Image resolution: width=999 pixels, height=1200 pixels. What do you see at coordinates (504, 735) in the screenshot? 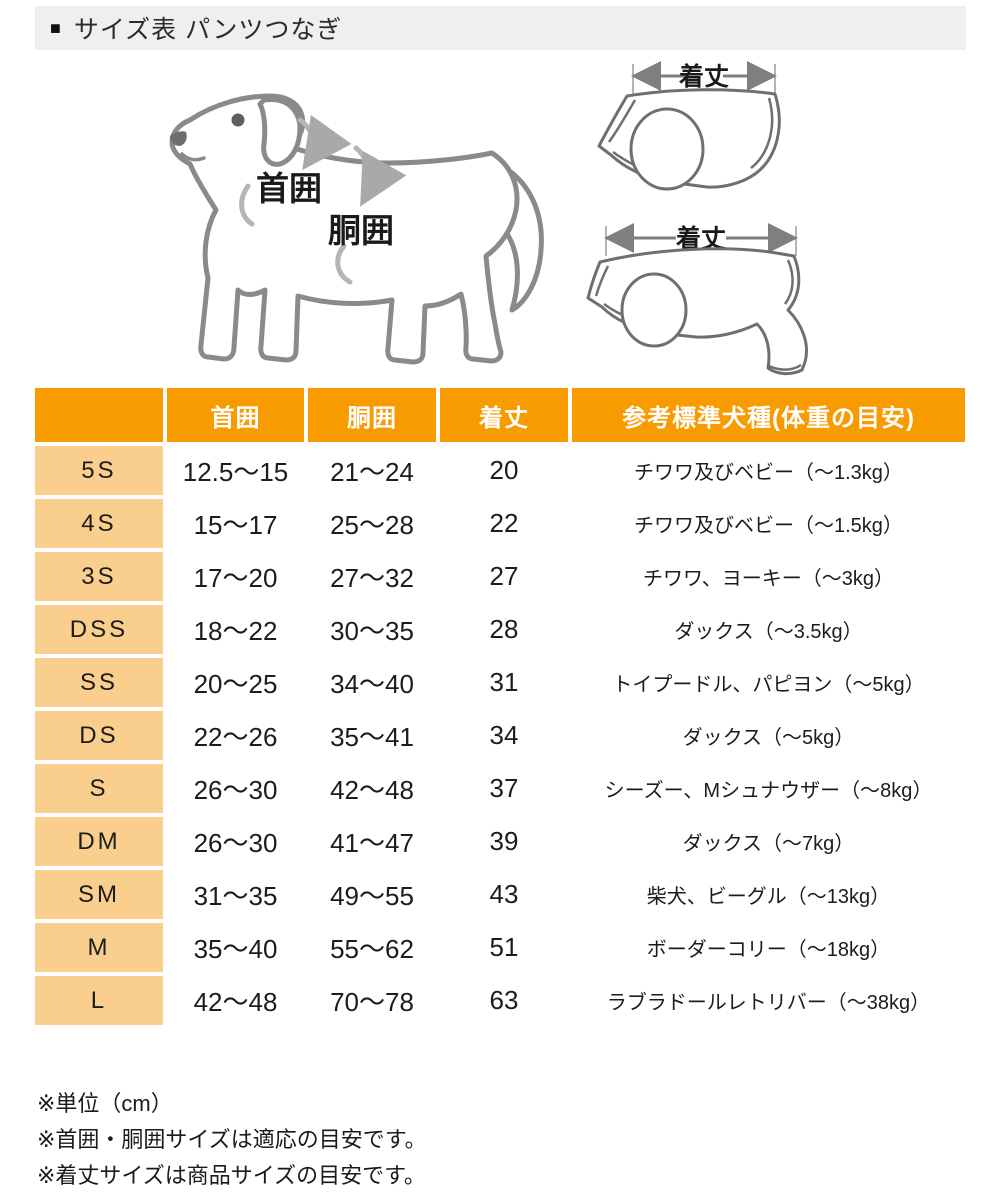
I see `length-cell: 34` at bounding box center [504, 735].